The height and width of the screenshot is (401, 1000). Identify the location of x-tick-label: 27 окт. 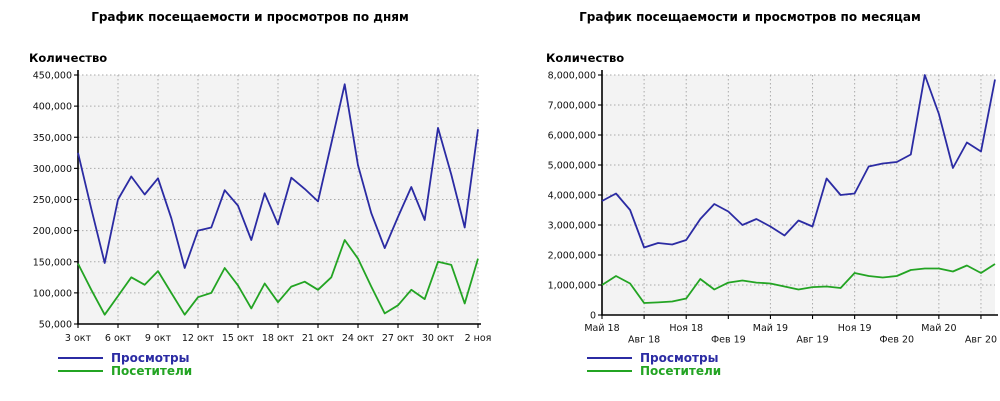
(398, 338).